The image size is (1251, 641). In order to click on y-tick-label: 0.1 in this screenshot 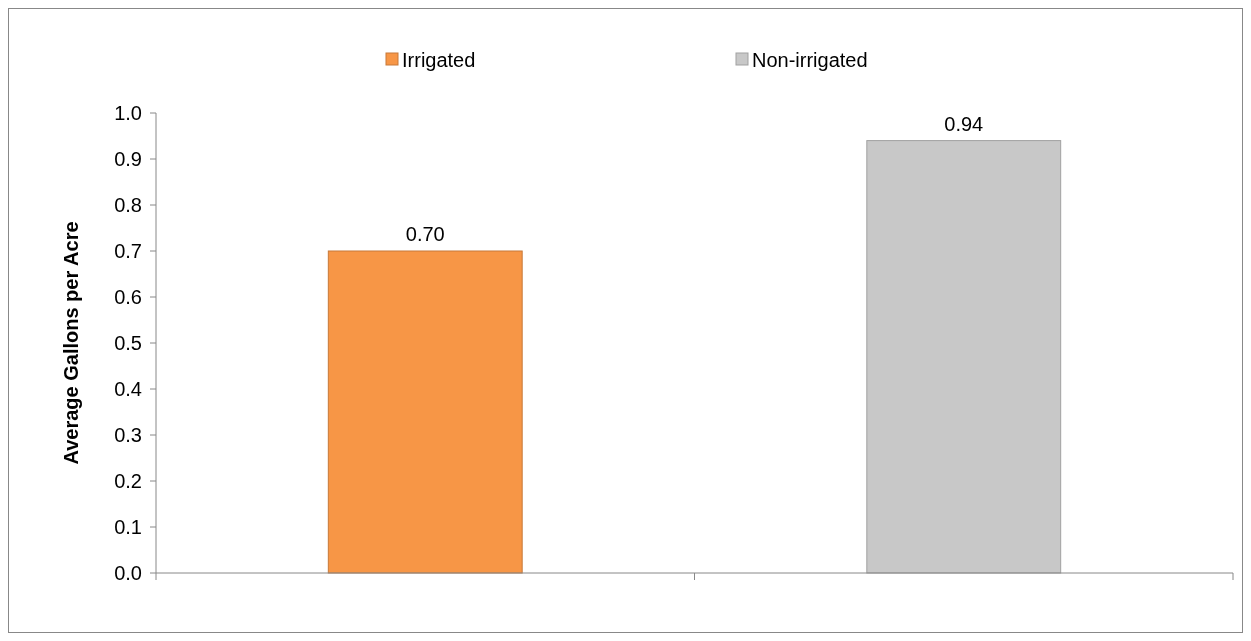, I will do `click(128, 527)`.